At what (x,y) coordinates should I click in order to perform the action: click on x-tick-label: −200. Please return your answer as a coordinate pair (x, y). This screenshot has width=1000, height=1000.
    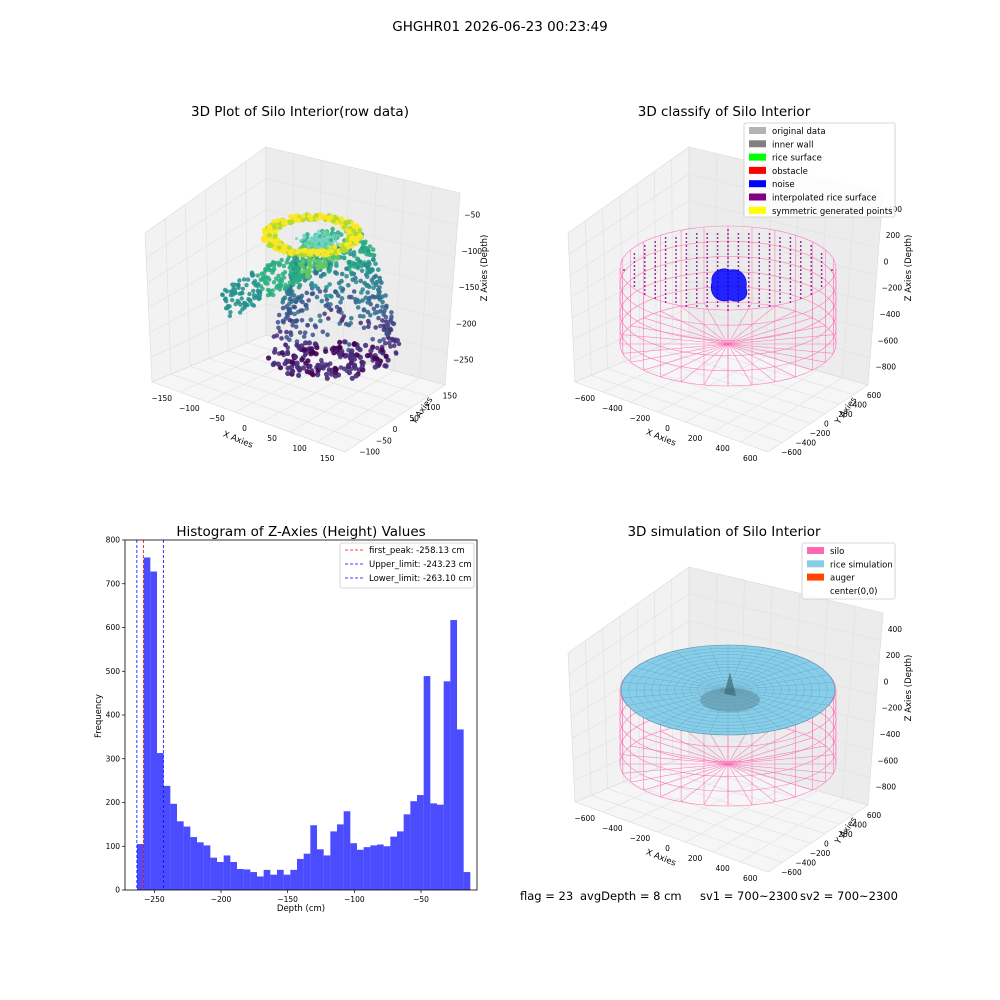
    Looking at the image, I should click on (640, 418).